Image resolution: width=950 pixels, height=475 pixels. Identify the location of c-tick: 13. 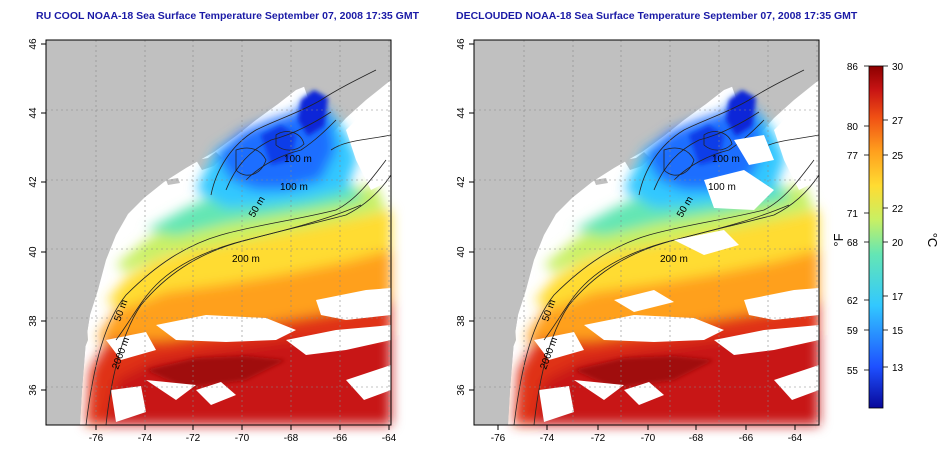
(898, 368).